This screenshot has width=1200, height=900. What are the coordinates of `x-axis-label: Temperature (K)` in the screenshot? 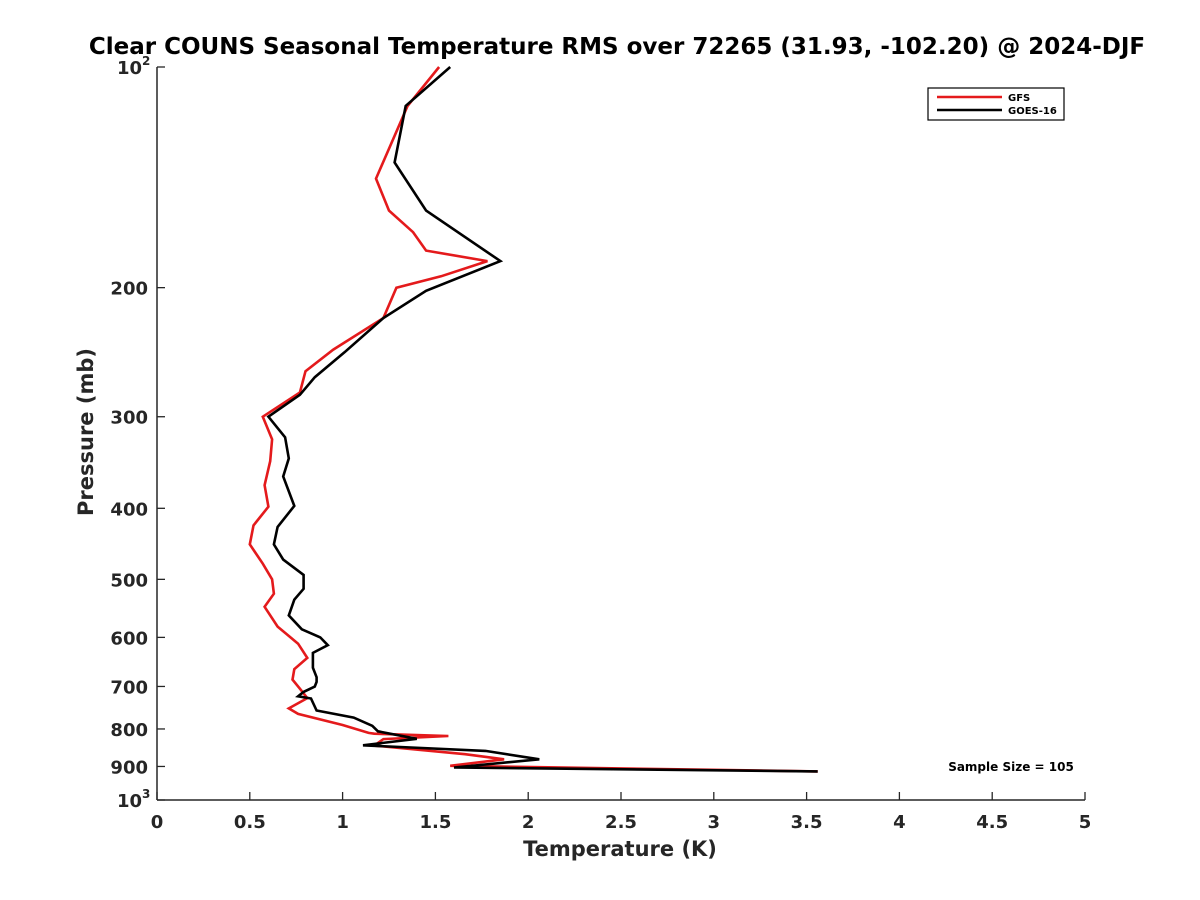 It's located at (620, 849).